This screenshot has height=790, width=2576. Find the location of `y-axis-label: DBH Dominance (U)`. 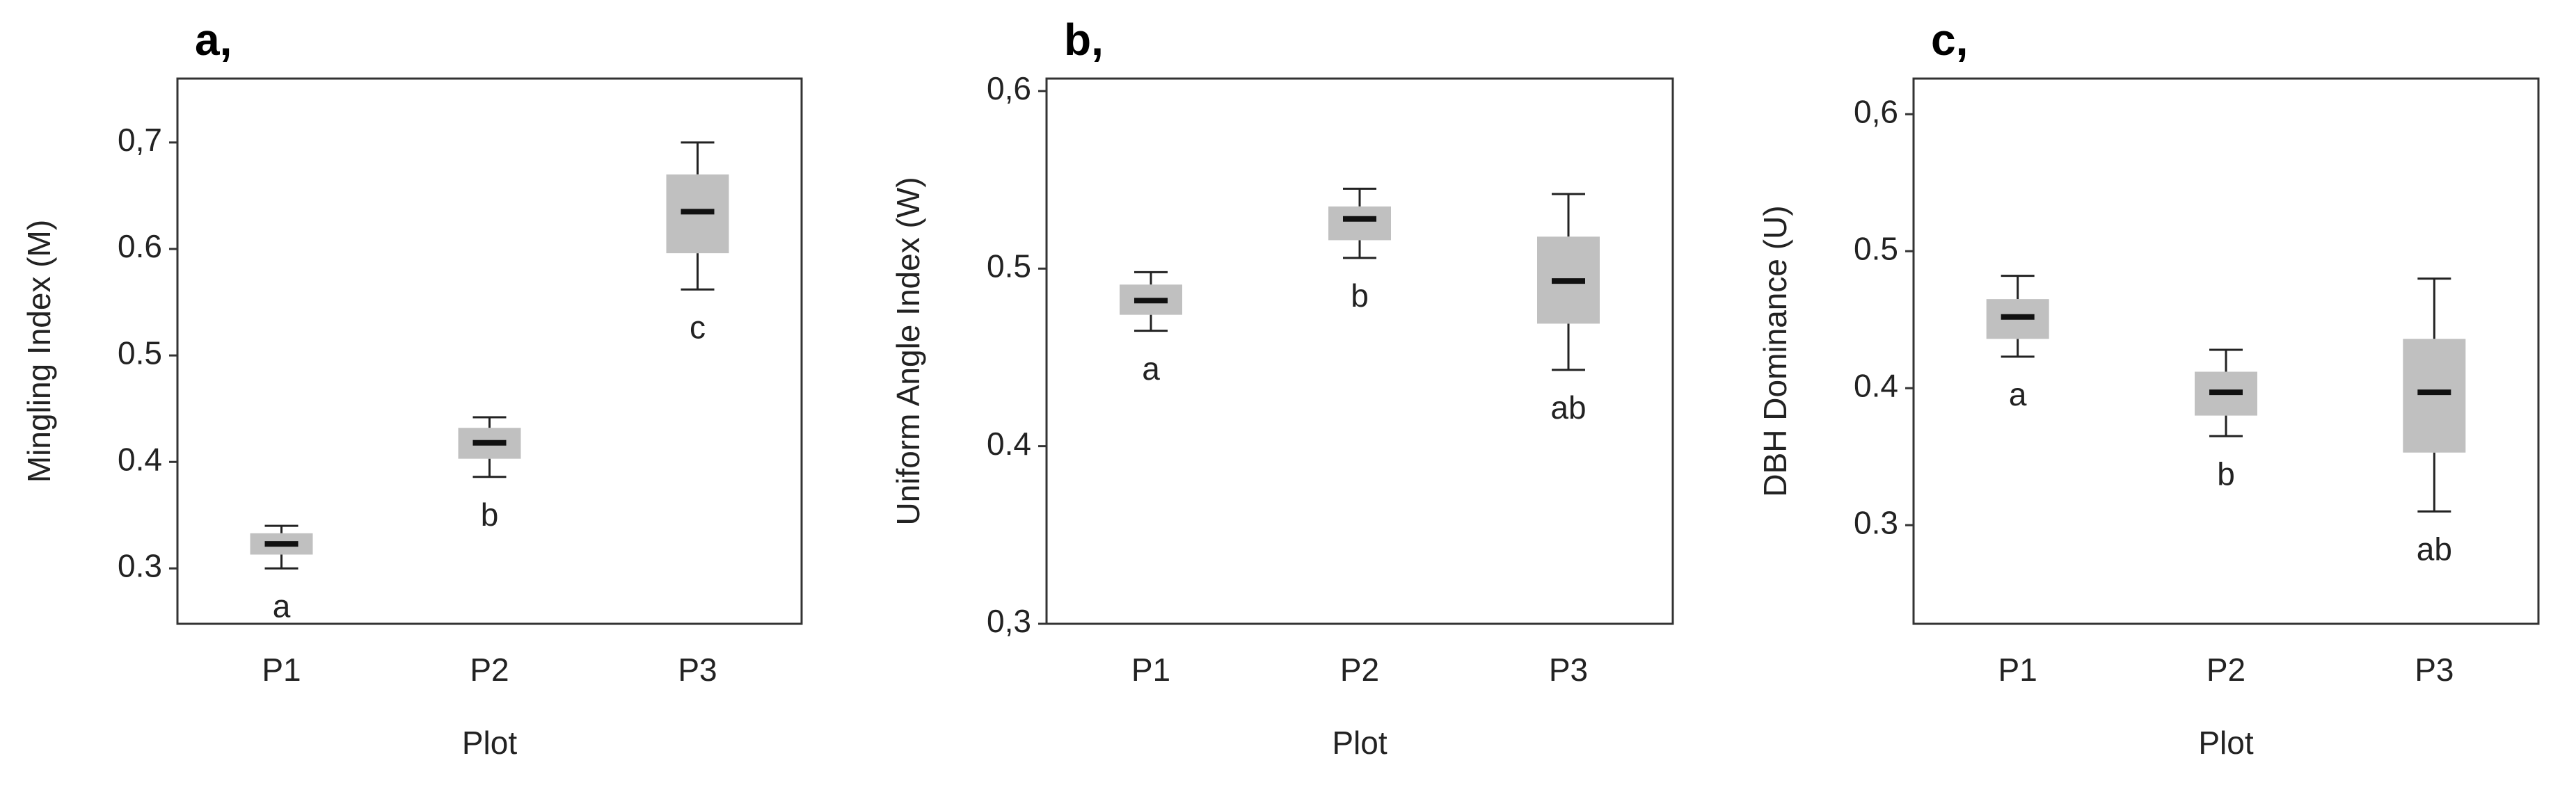

y-axis-label: DBH Dominance (U) is located at coordinates (1775, 351).